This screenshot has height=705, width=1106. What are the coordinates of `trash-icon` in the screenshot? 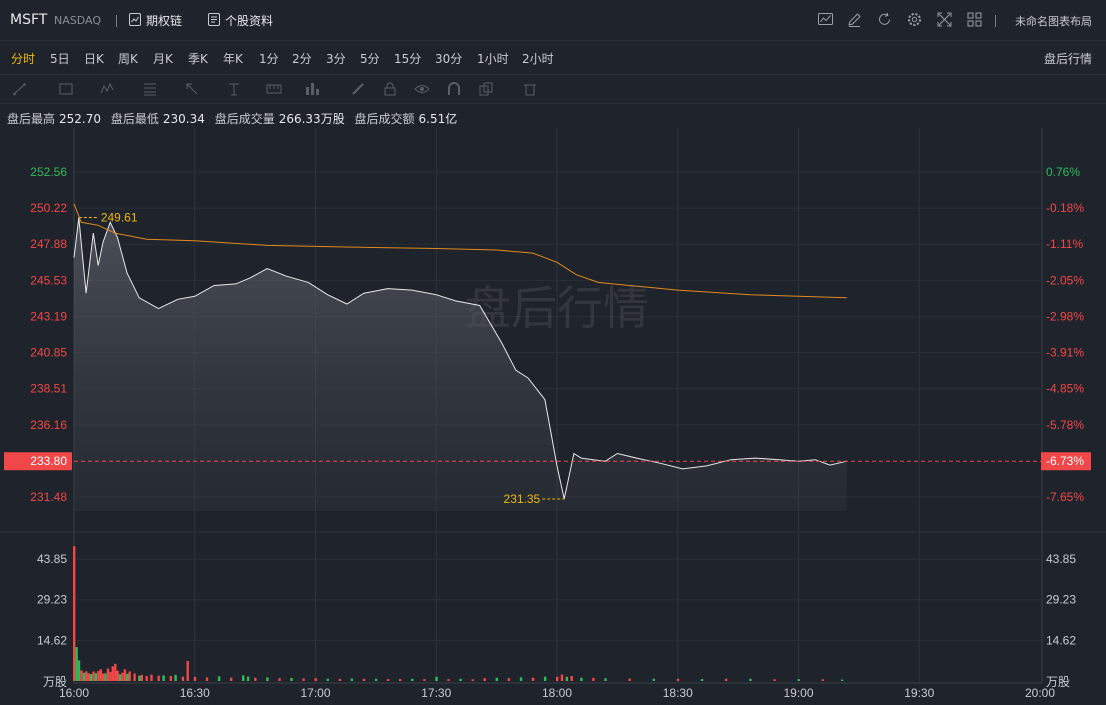 It's located at (530, 89).